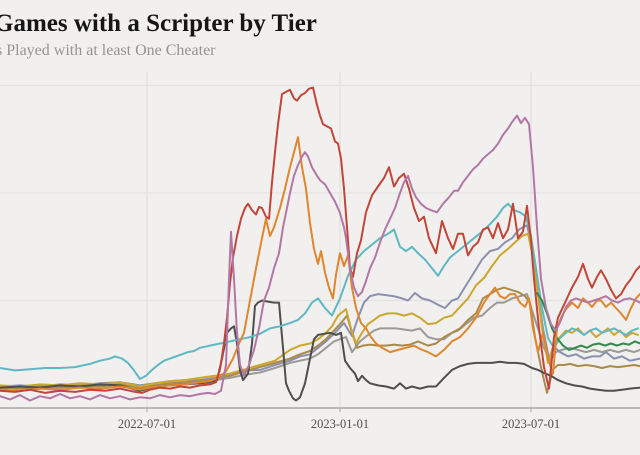 This screenshot has height=455, width=640. Describe the element at coordinates (531, 424) in the screenshot. I see `x-tick-label: 2023-07-01` at that location.